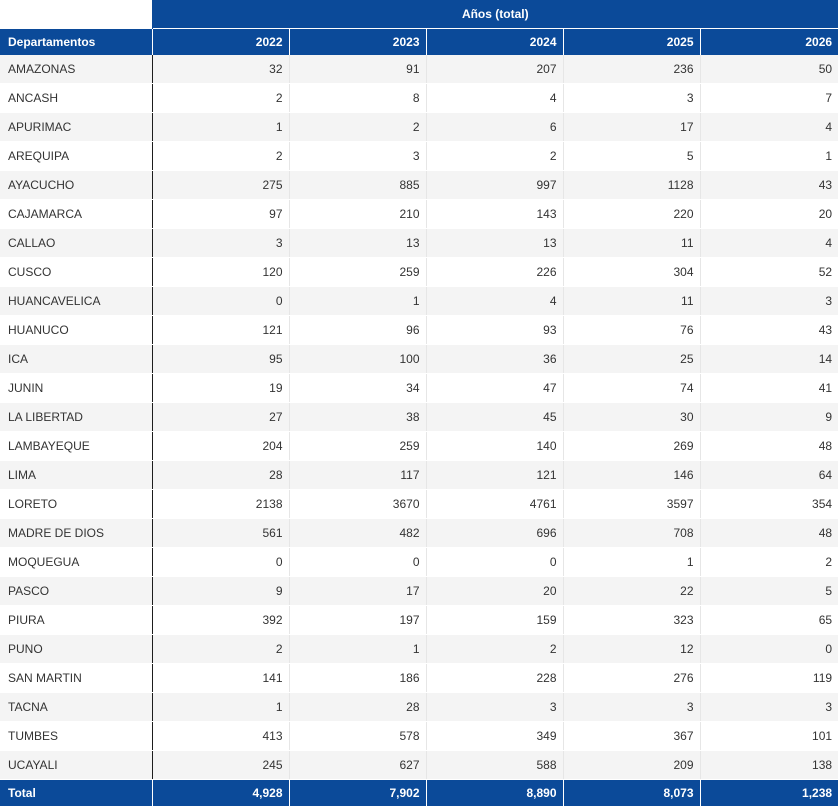  I want to click on value-cell: 561, so click(220, 533).